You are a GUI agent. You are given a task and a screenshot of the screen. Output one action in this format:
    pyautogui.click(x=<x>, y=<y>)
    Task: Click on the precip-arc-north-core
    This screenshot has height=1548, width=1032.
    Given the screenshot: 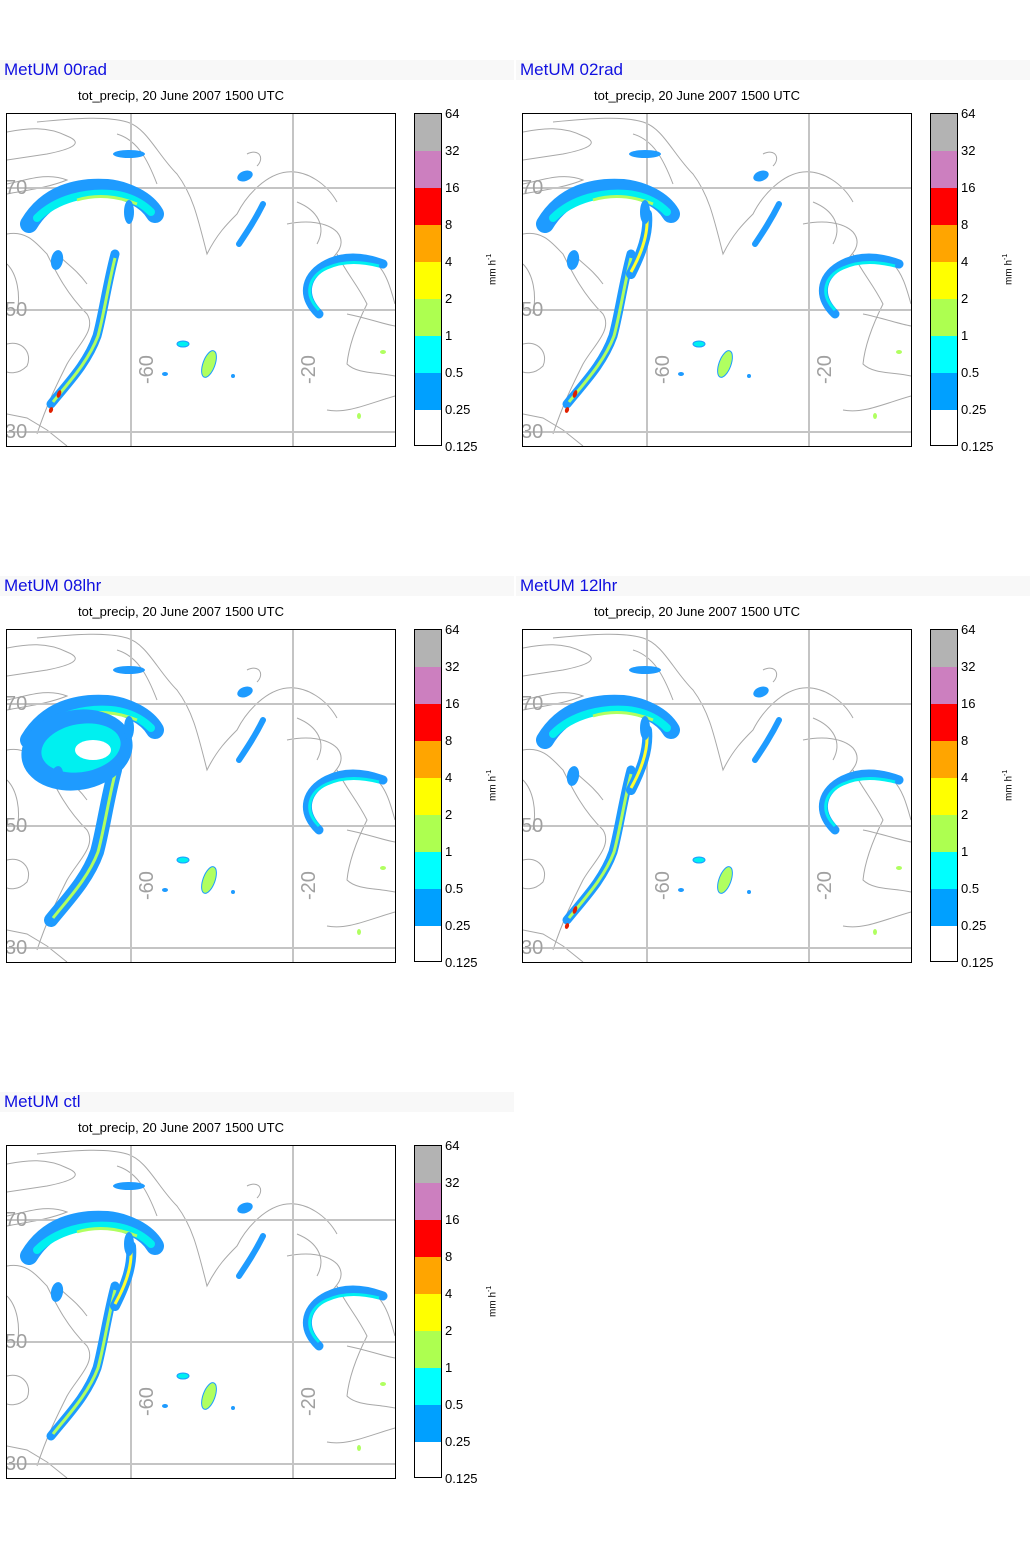 What is the action you would take?
    pyautogui.click(x=94, y=1237)
    